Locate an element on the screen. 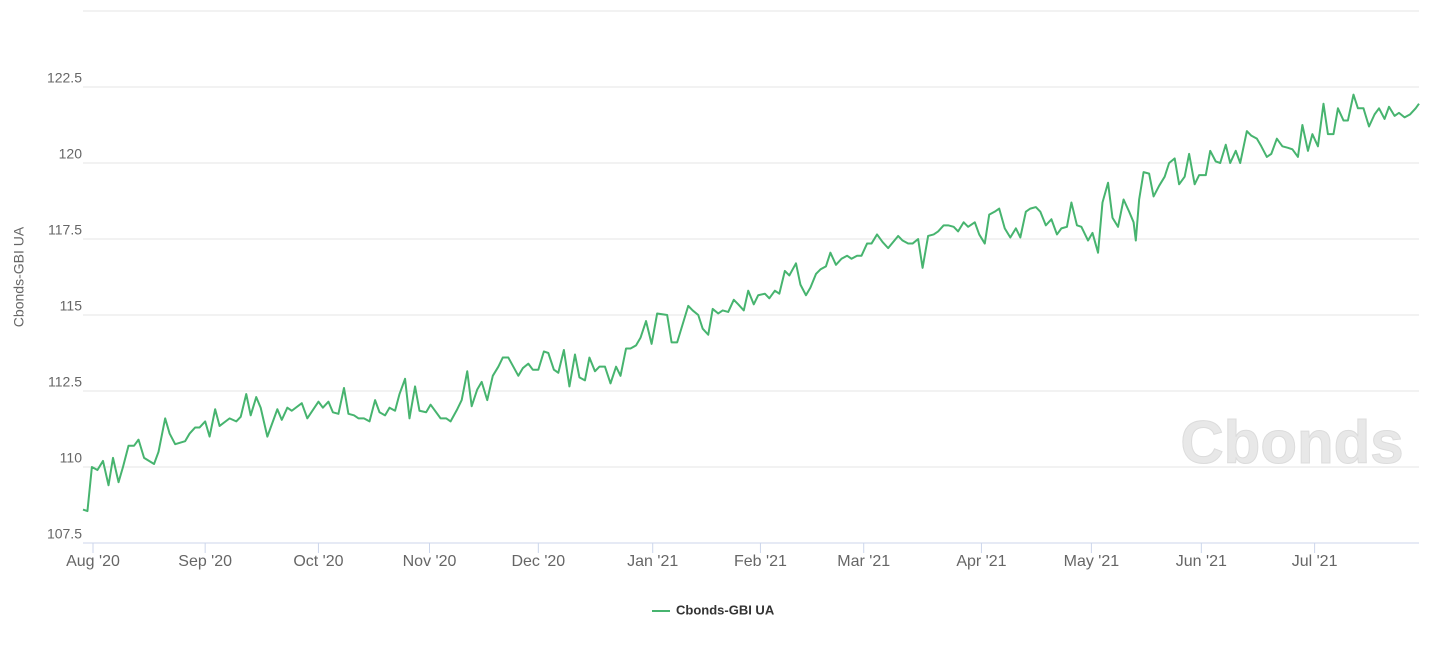 The width and height of the screenshot is (1431, 647). y-tick-label: 115 is located at coordinates (71, 306).